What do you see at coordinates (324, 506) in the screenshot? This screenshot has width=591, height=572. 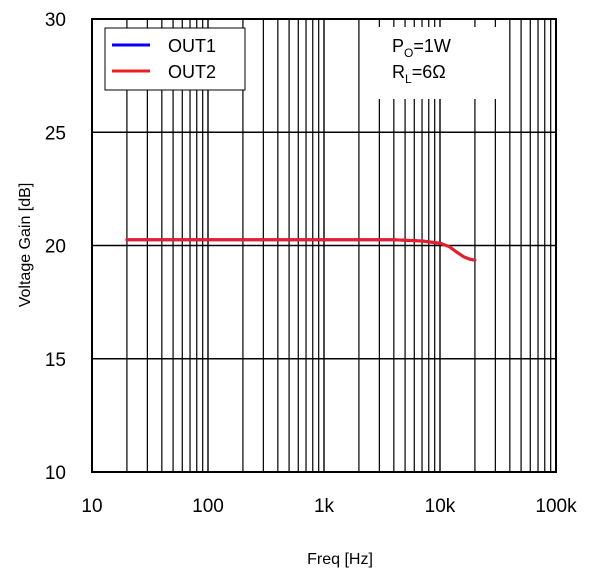 I see `x-tick-label: 1k` at bounding box center [324, 506].